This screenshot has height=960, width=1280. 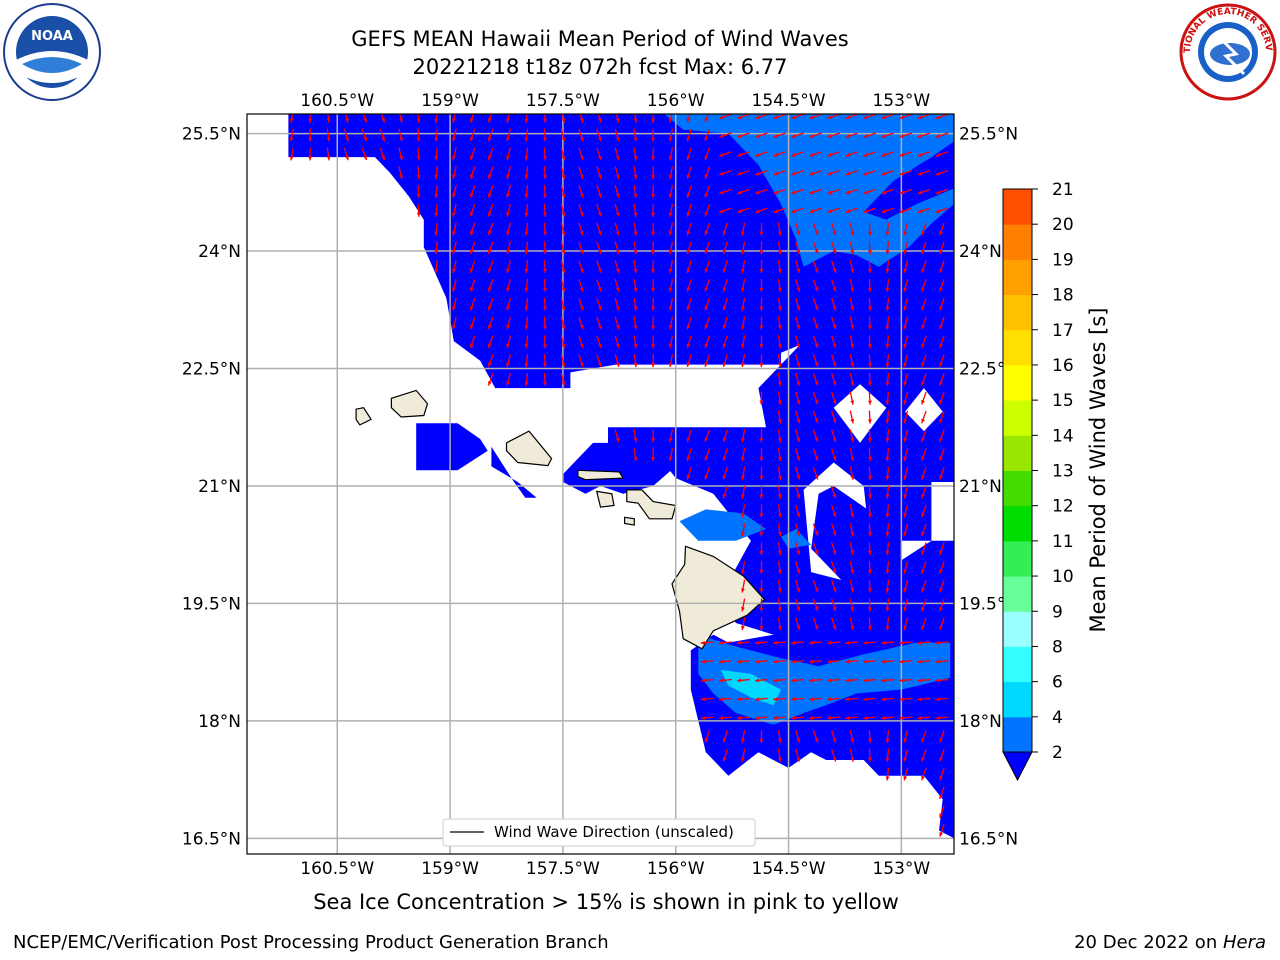 What do you see at coordinates (980, 487) in the screenshot?
I see `tick-label-lat-right: 21°N` at bounding box center [980, 487].